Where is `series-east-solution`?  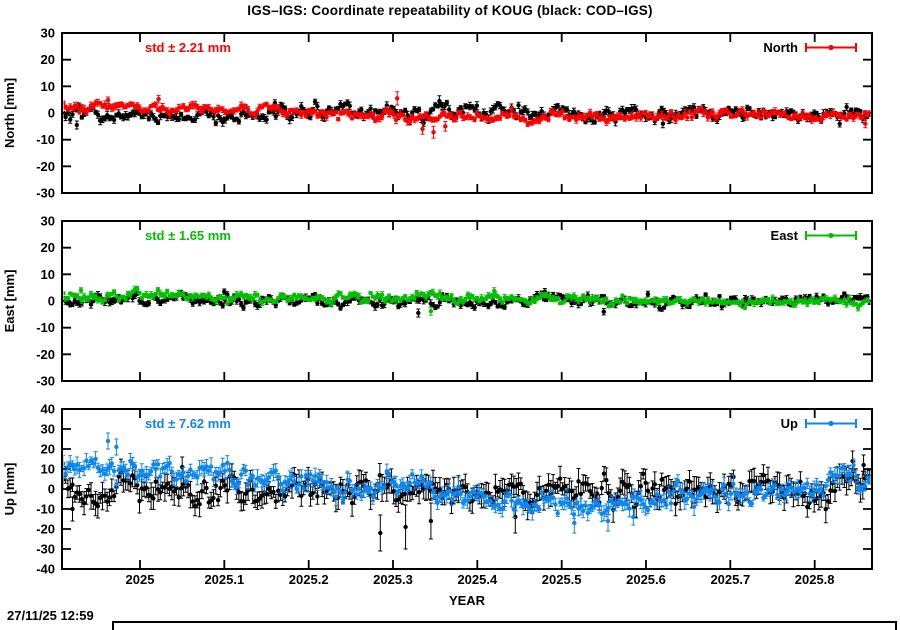 series-east-solution is located at coordinates (467, 300).